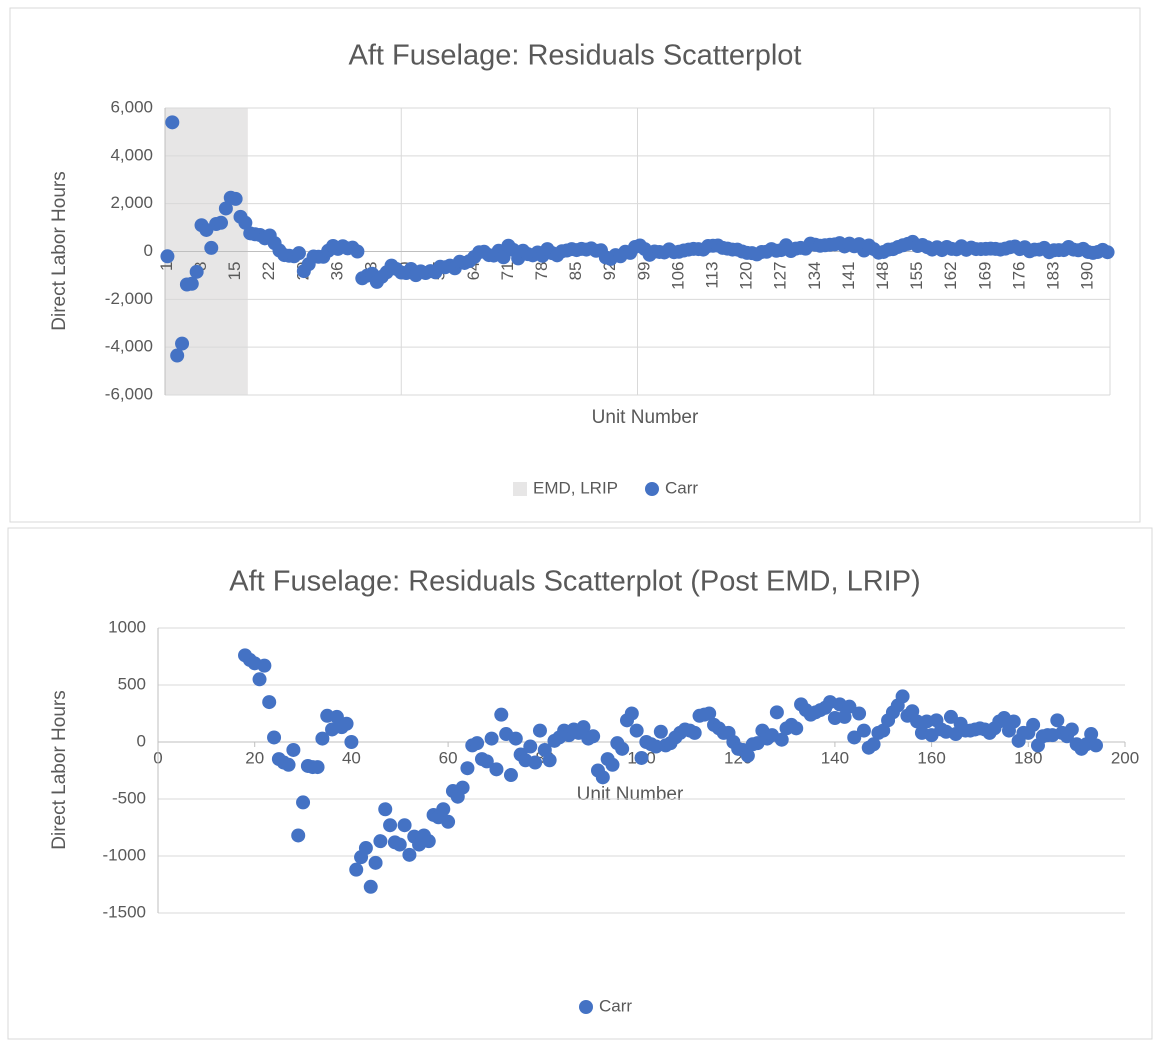 Image resolution: width=1153 pixels, height=1045 pixels. Describe the element at coordinates (575, 487) in the screenshot. I see `legend-label: EMD, LRIP` at that location.